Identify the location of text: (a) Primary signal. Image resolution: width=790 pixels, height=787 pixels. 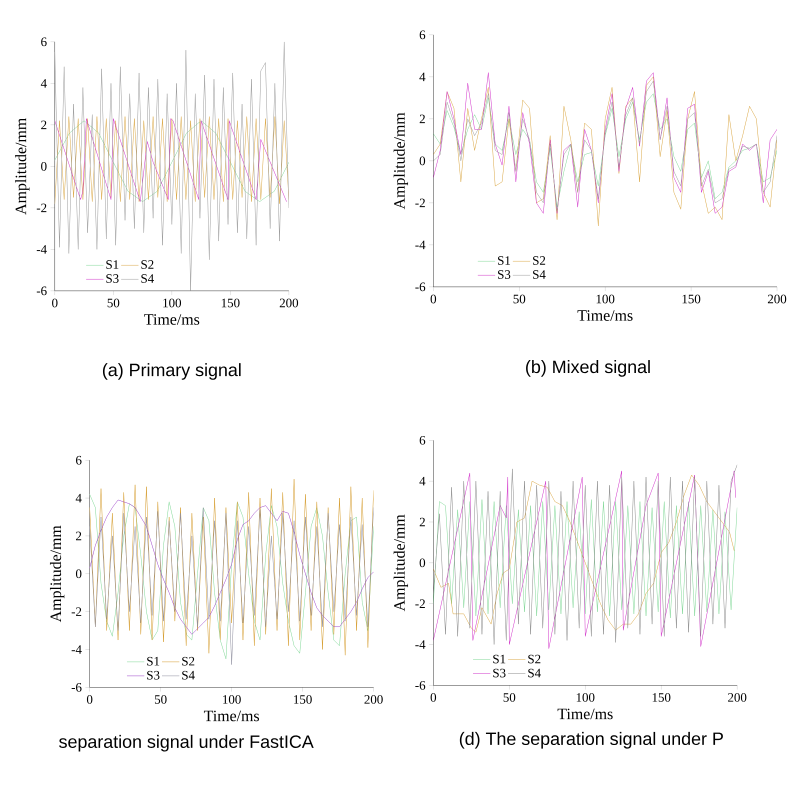
(171, 371).